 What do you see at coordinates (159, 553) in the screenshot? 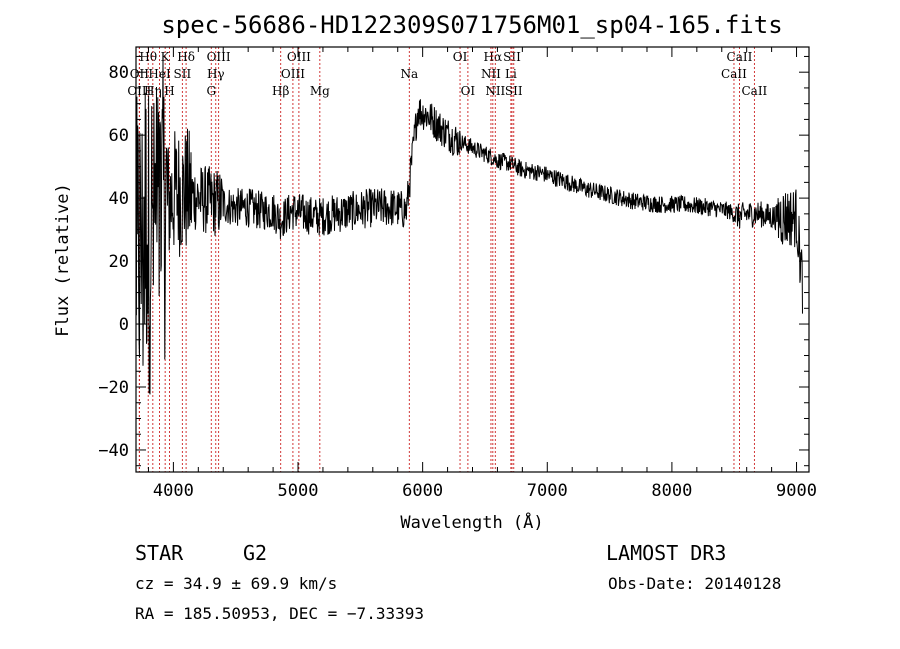
I see `object-class: STAR` at bounding box center [159, 553].